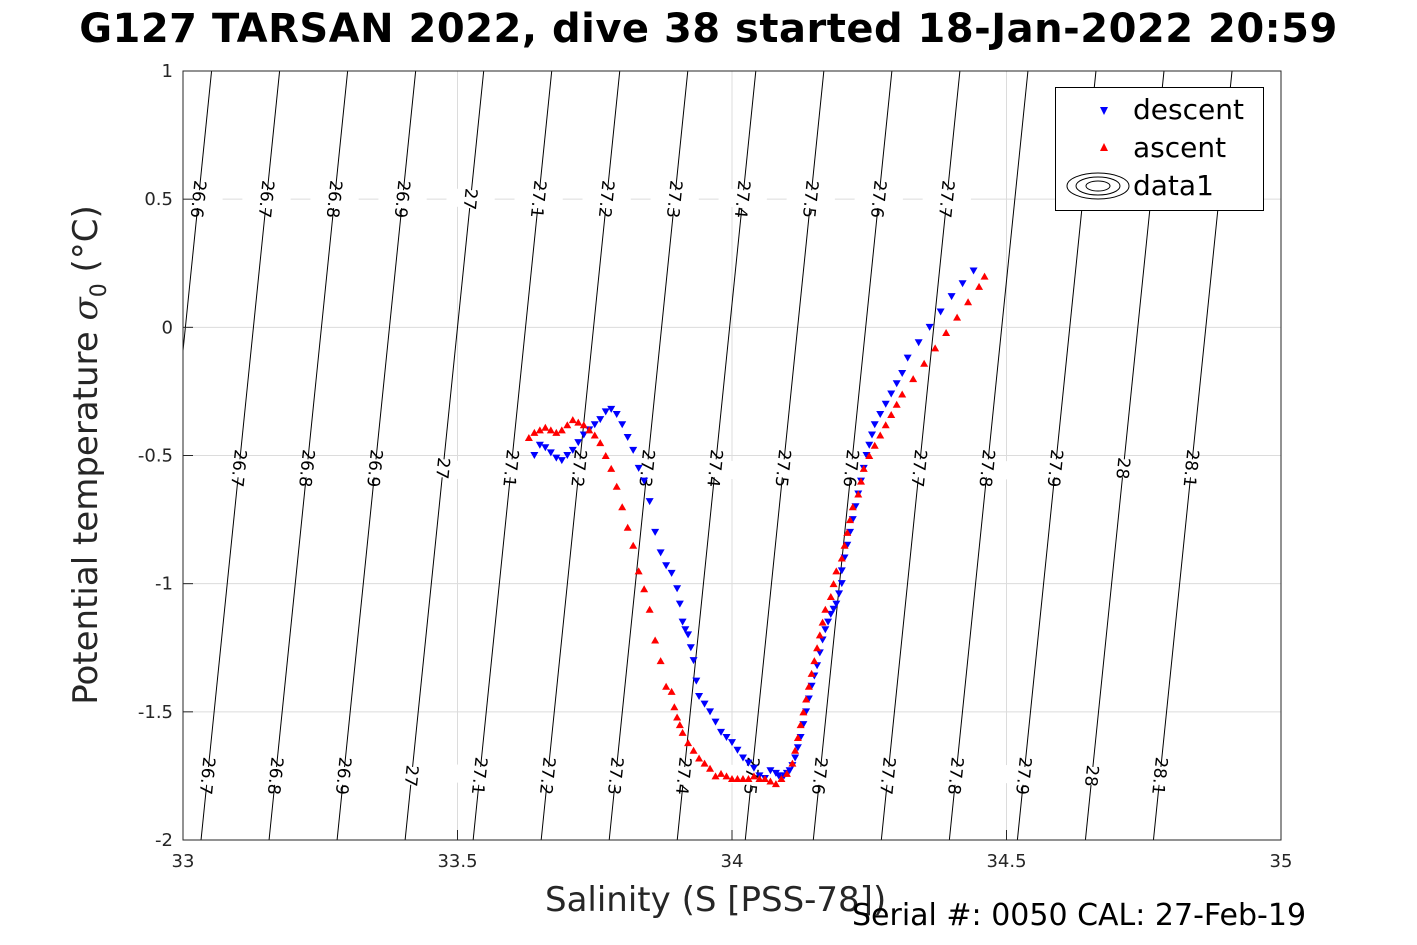 This screenshot has height=945, width=1417. I want to click on contour-label: 27.1, so click(538, 199).